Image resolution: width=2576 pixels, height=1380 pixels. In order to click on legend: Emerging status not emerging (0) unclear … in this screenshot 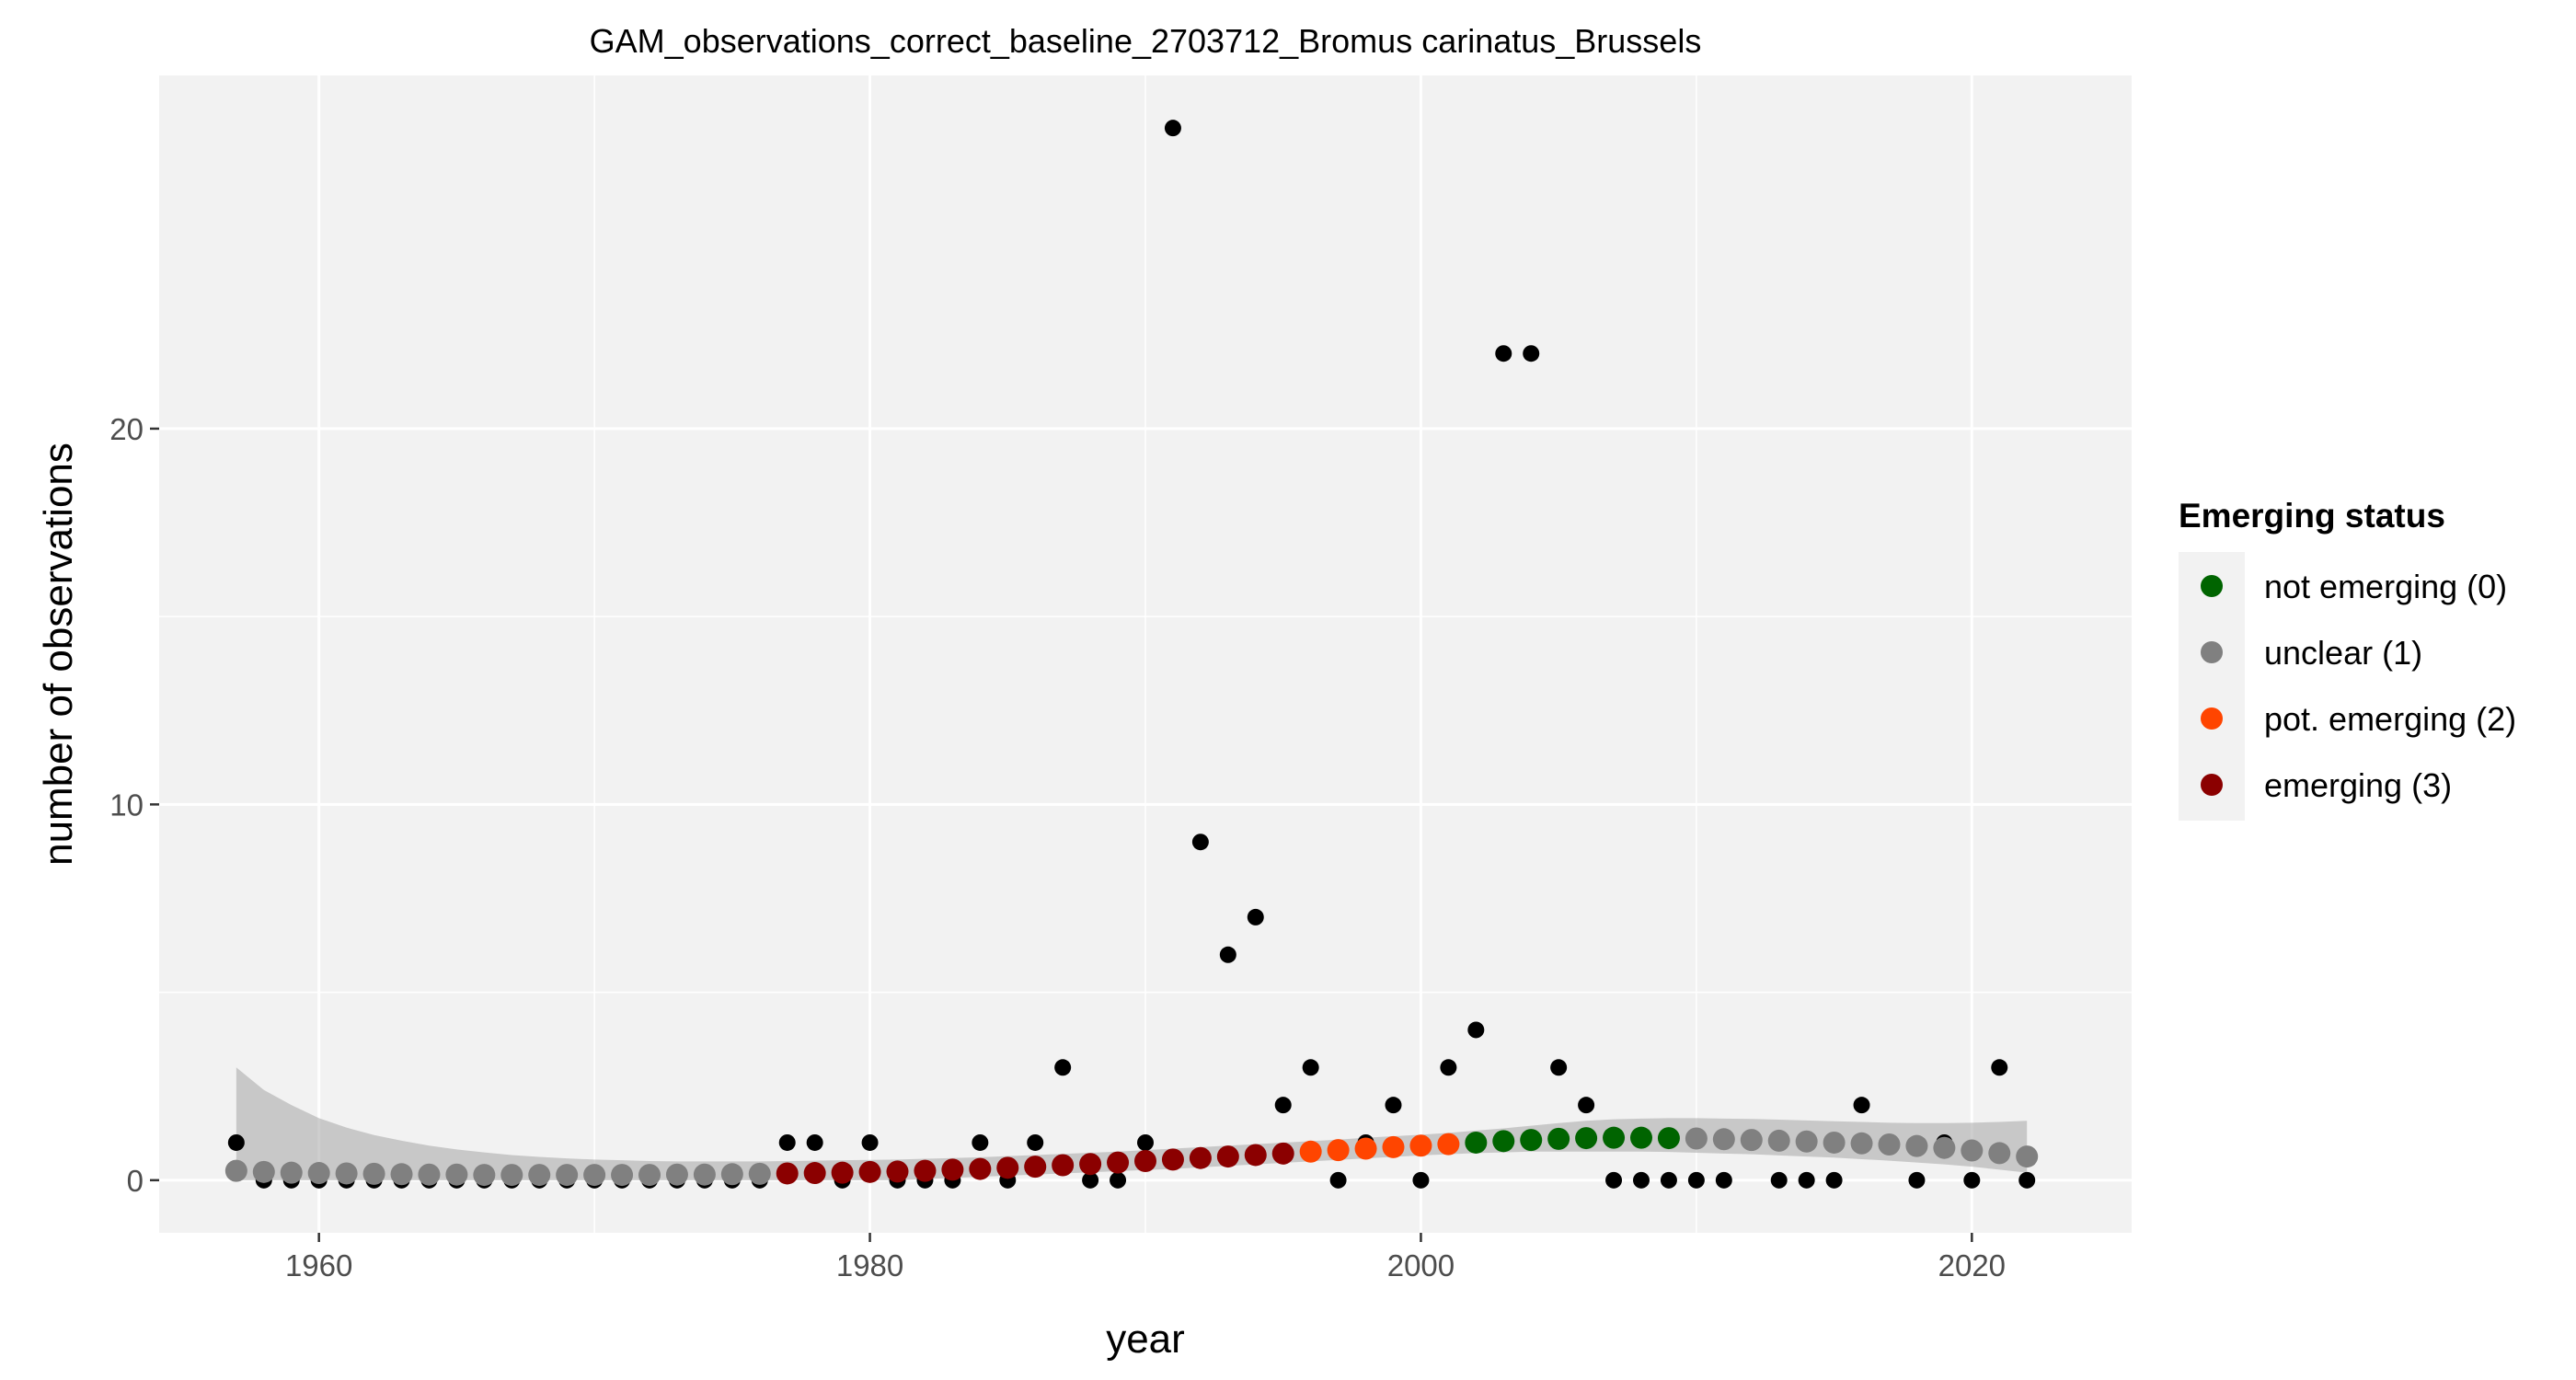, I will do `click(2347, 659)`.